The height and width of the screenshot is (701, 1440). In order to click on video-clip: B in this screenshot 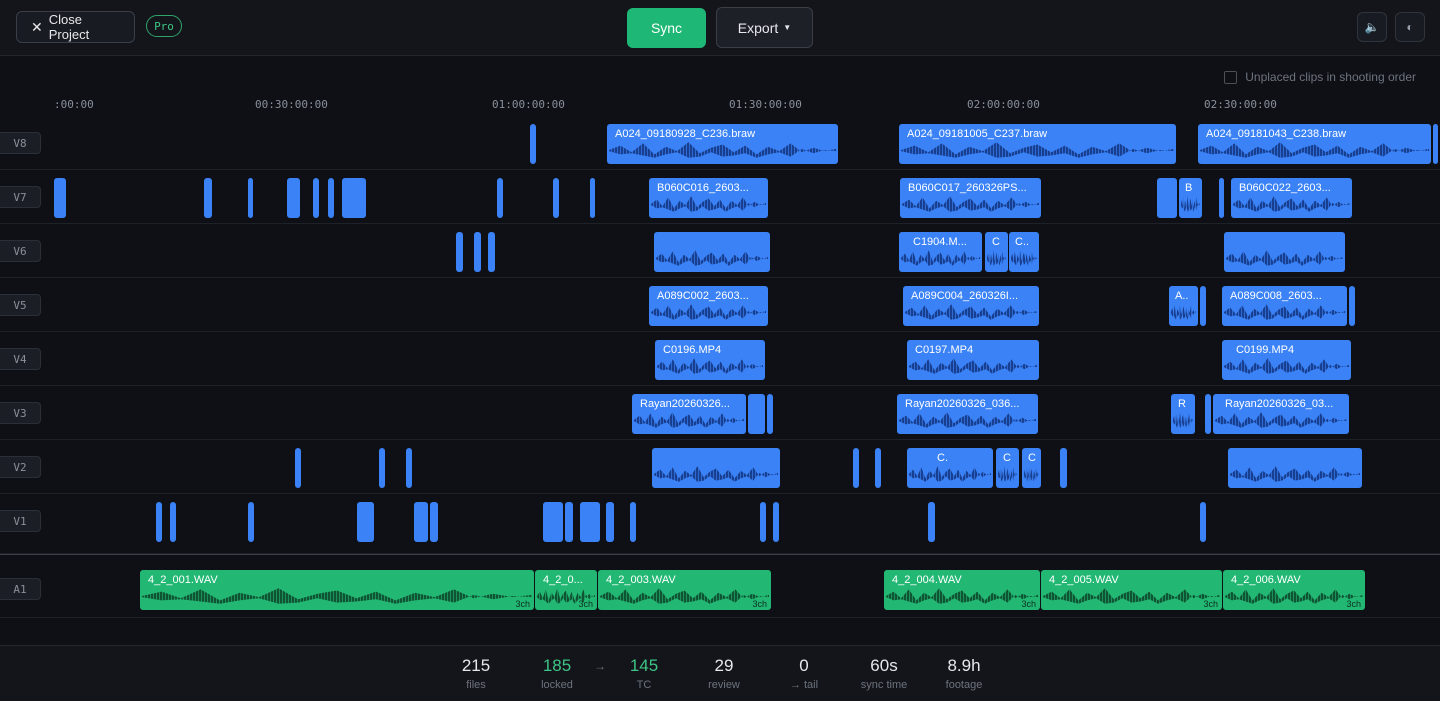, I will do `click(1190, 198)`.